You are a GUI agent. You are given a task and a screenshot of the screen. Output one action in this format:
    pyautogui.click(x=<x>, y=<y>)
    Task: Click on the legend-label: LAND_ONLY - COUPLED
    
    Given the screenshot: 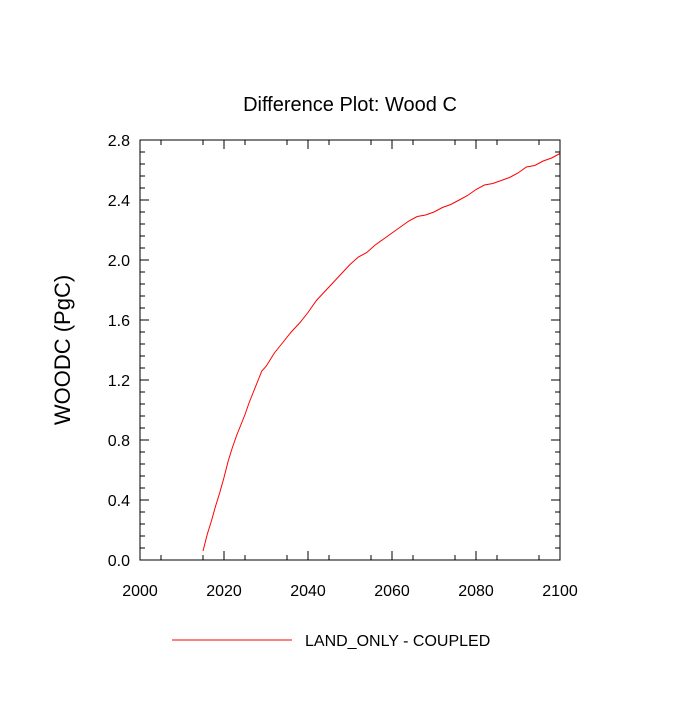 What is the action you would take?
    pyautogui.click(x=397, y=641)
    